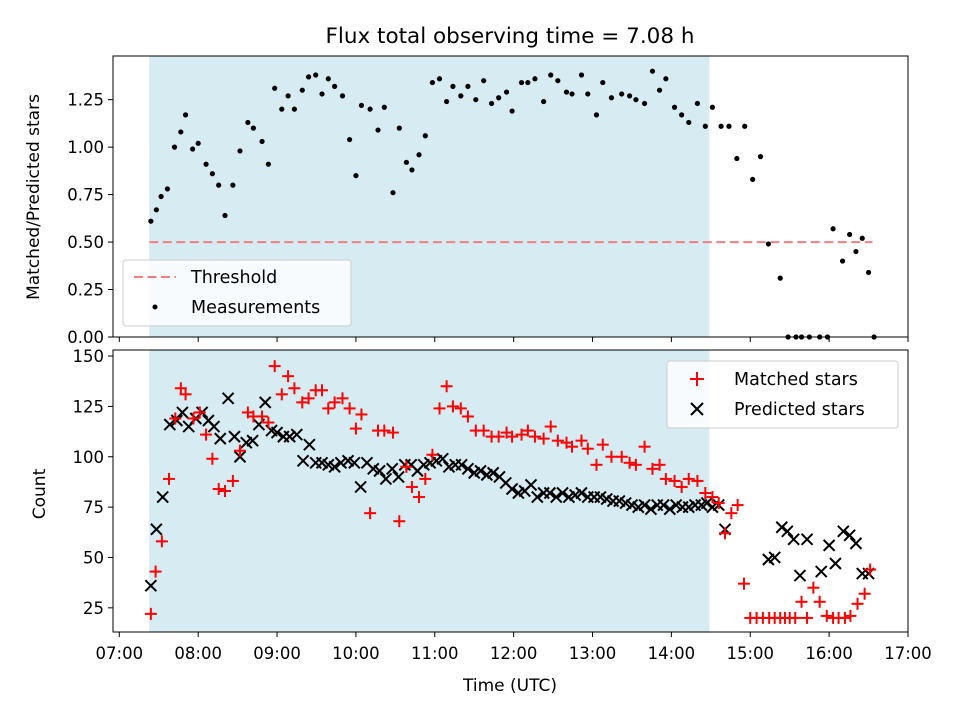 Image resolution: width=960 pixels, height=724 pixels. Describe the element at coordinates (514, 653) in the screenshot. I see `x-tick-label: 12:00` at that location.